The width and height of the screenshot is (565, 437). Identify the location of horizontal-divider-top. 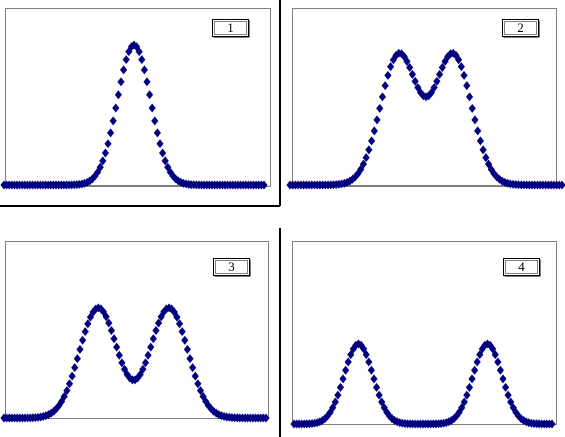
(140, 206).